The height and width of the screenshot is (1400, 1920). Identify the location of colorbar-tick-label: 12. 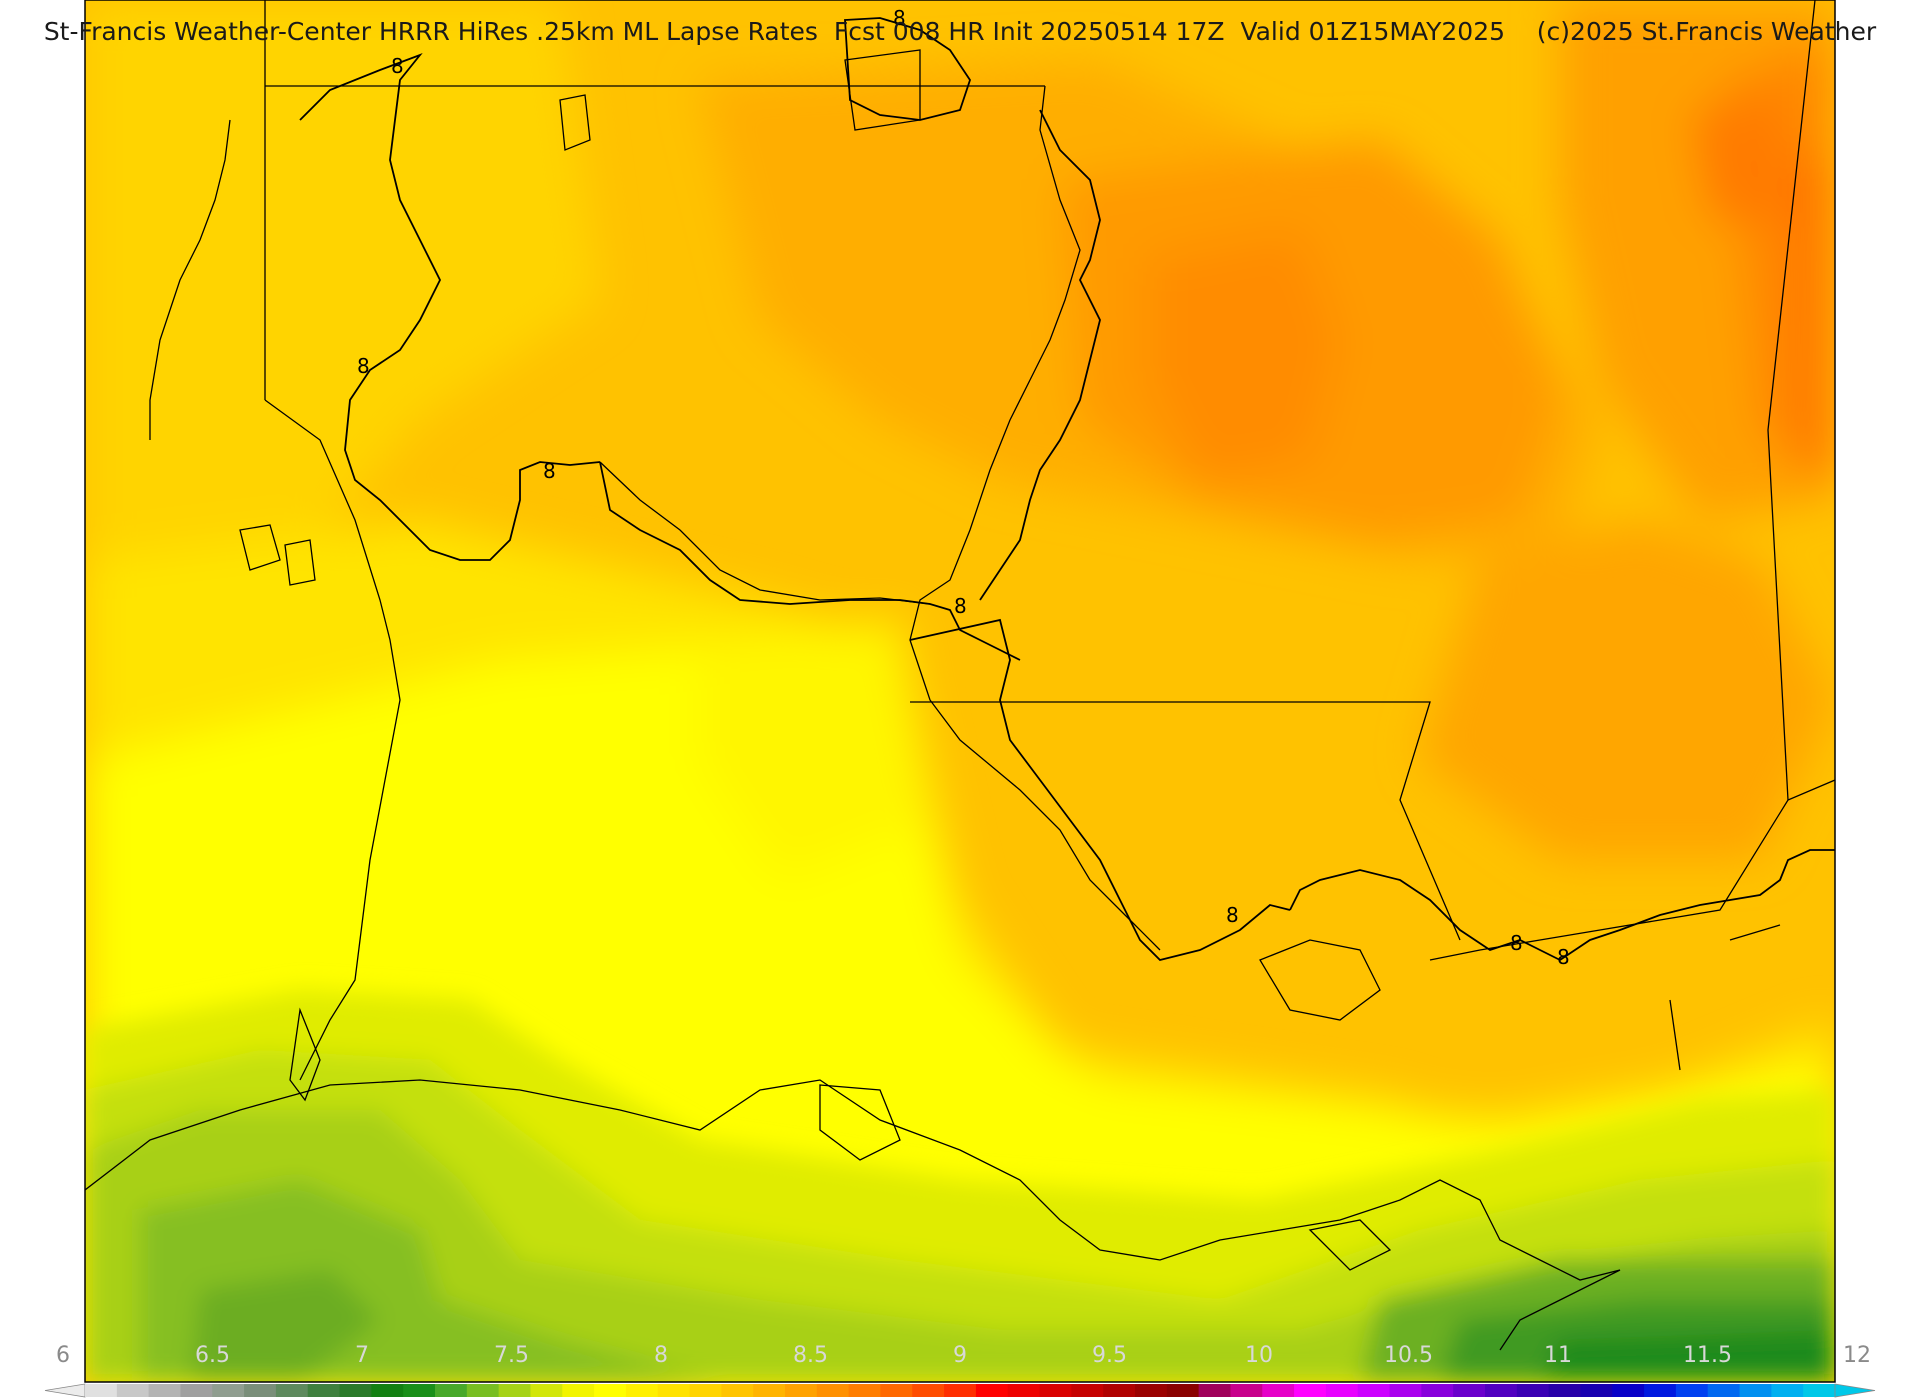
(1857, 1355).